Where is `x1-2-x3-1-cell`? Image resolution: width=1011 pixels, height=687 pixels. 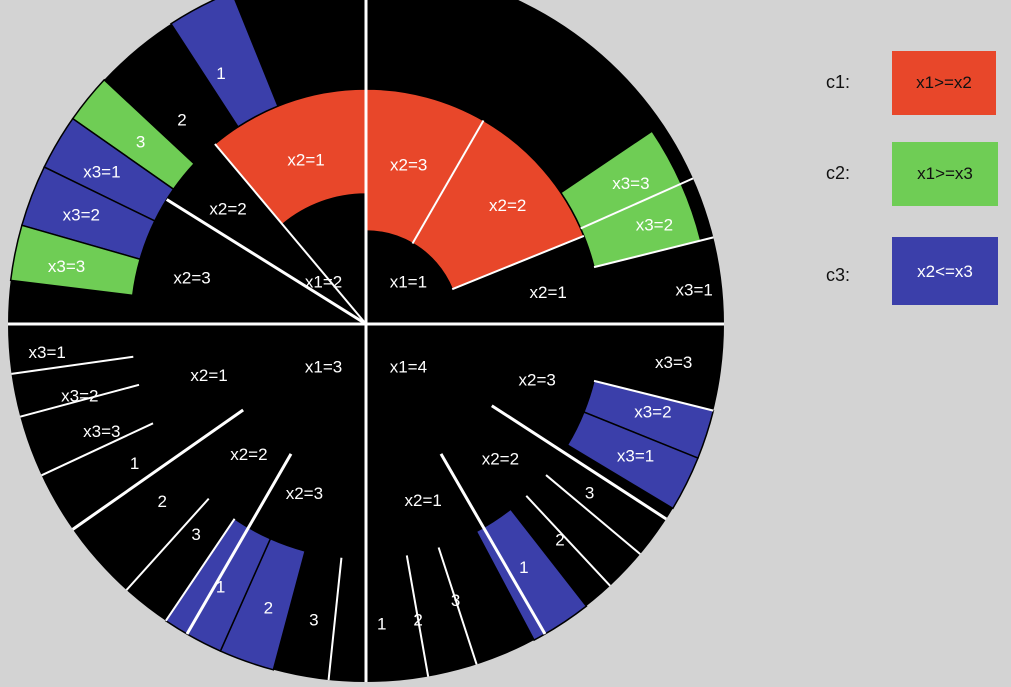 x1-2-x3-1-cell is located at coordinates (109, 169).